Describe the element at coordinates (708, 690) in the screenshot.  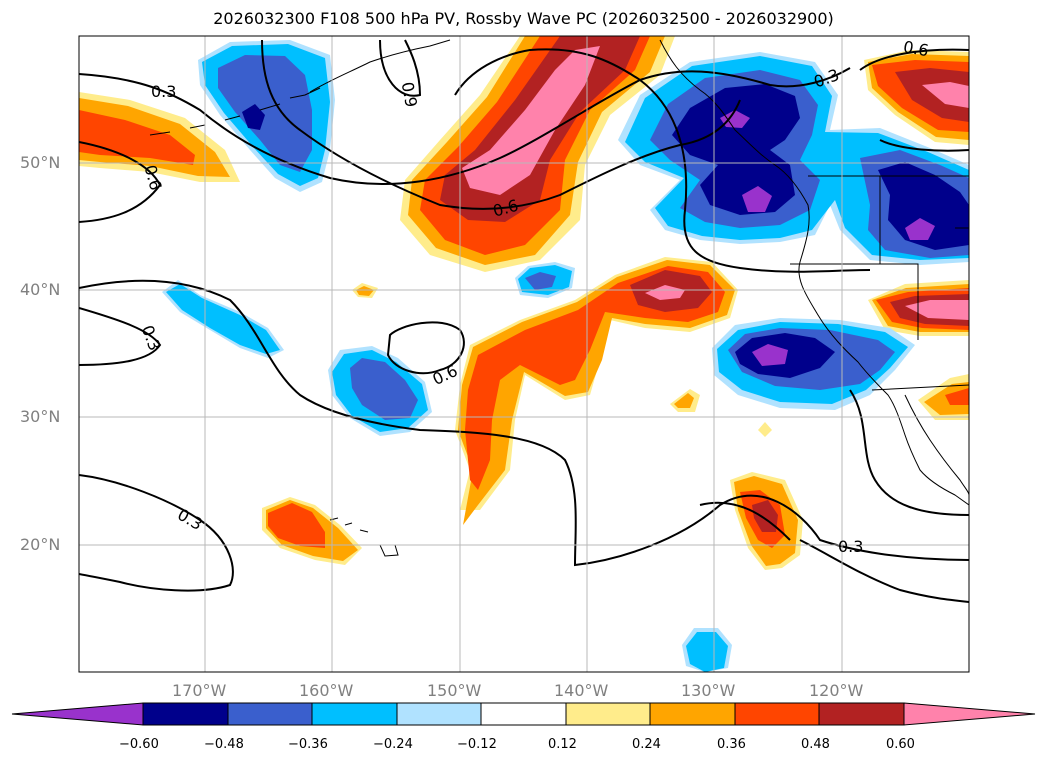
I see `lon-label-130w: 130°W` at that location.